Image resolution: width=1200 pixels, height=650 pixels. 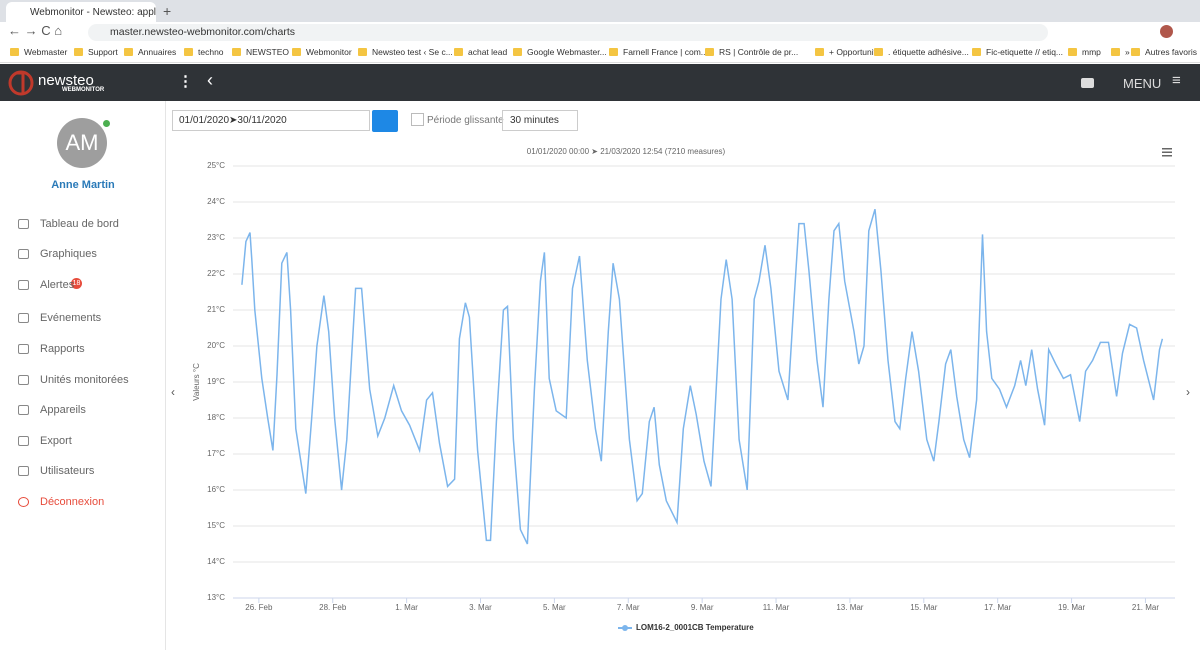 I want to click on burger: ≡, so click(x=1176, y=80).